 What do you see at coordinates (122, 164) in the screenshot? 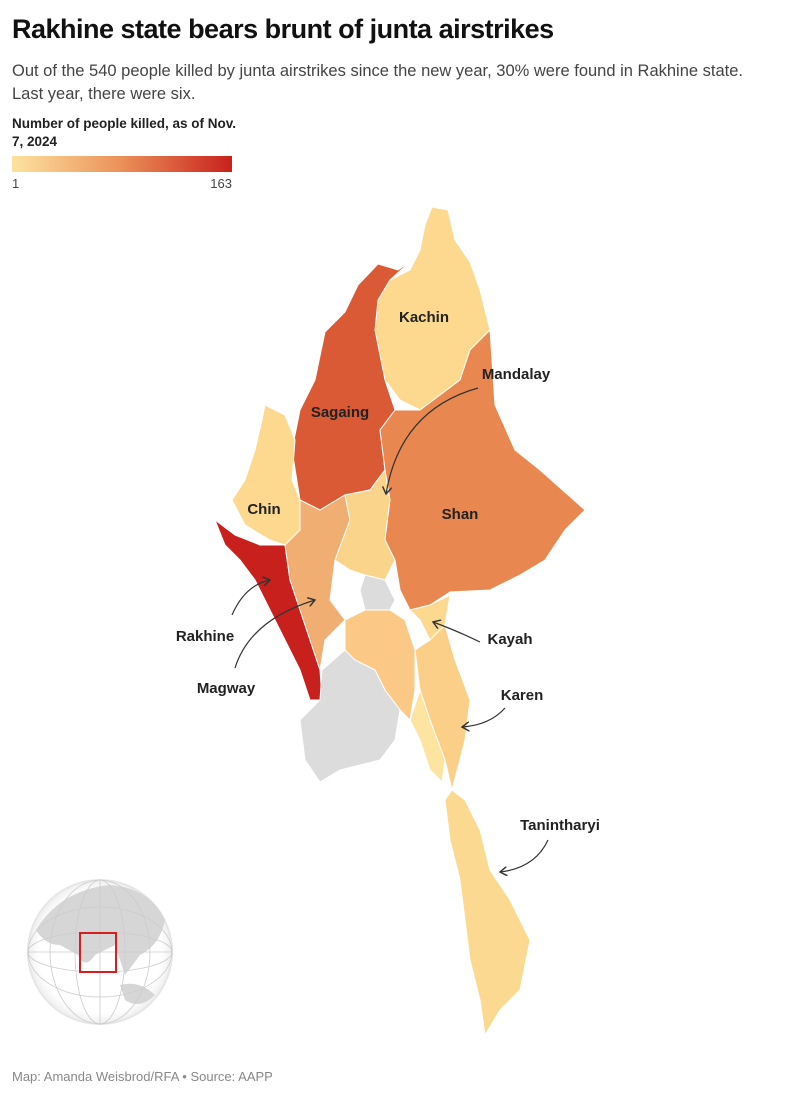
I see `legend-gradient-bar` at bounding box center [122, 164].